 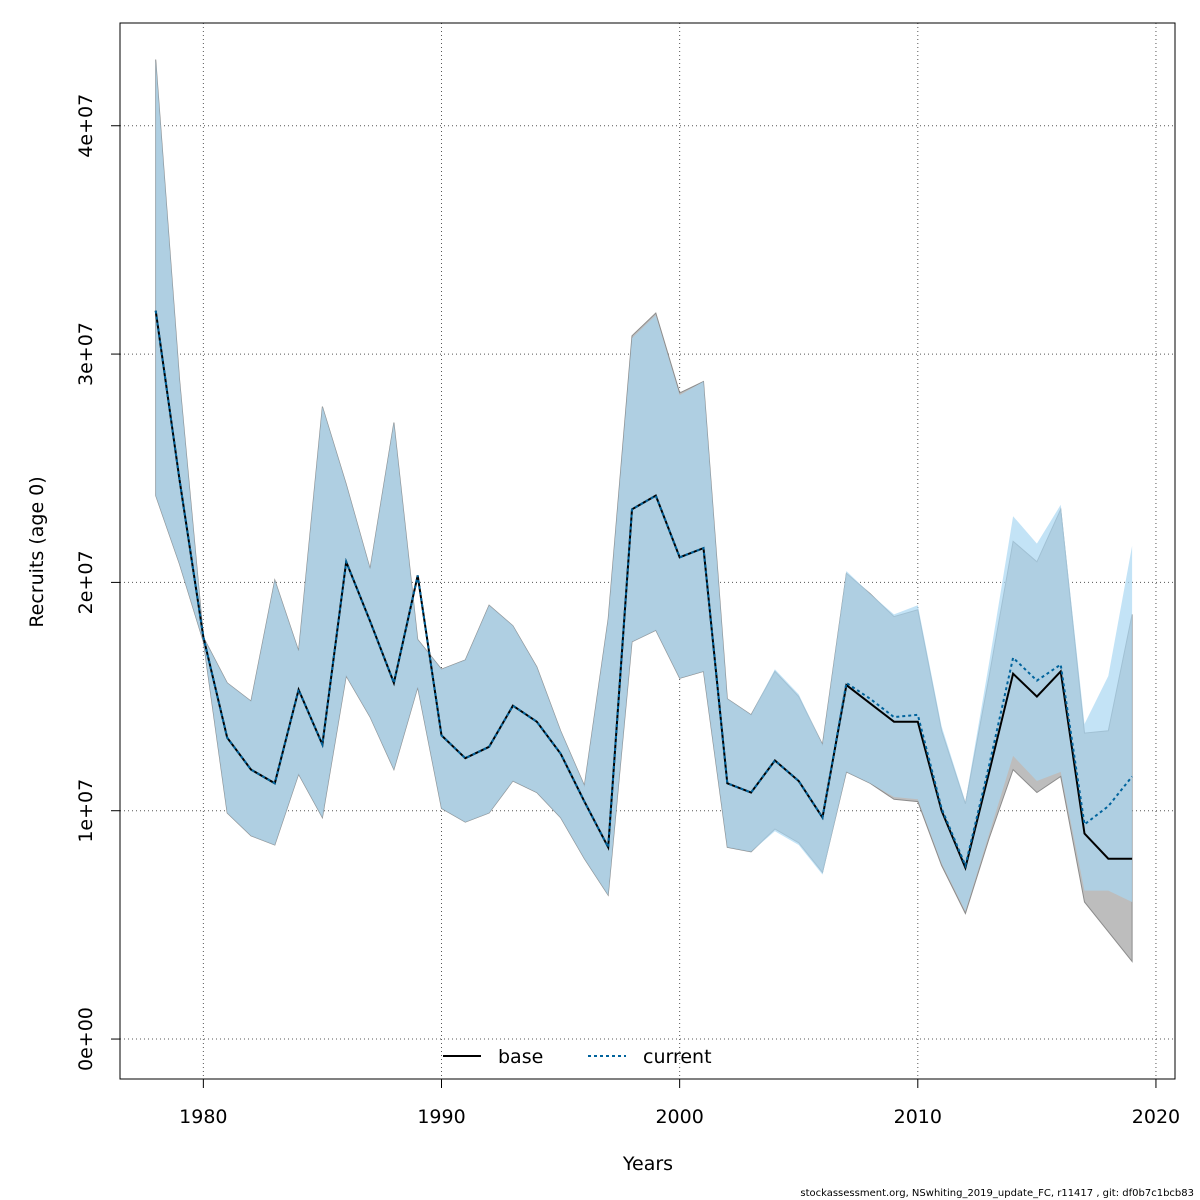 I want to click on y-tick-label: 1e+07, so click(x=86, y=811).